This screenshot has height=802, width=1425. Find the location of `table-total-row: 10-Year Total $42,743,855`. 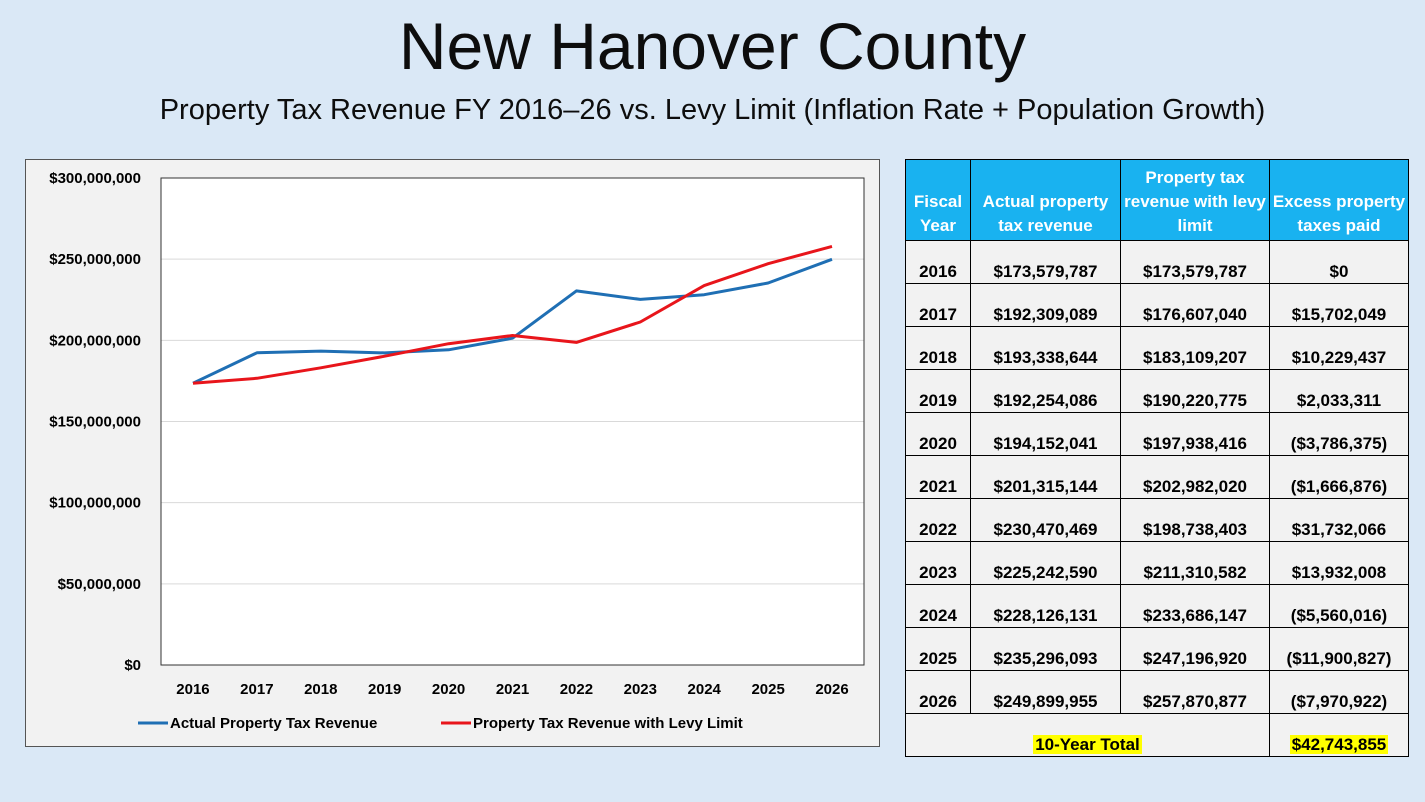

table-total-row: 10-Year Total $42,743,855 is located at coordinates (1157, 735).